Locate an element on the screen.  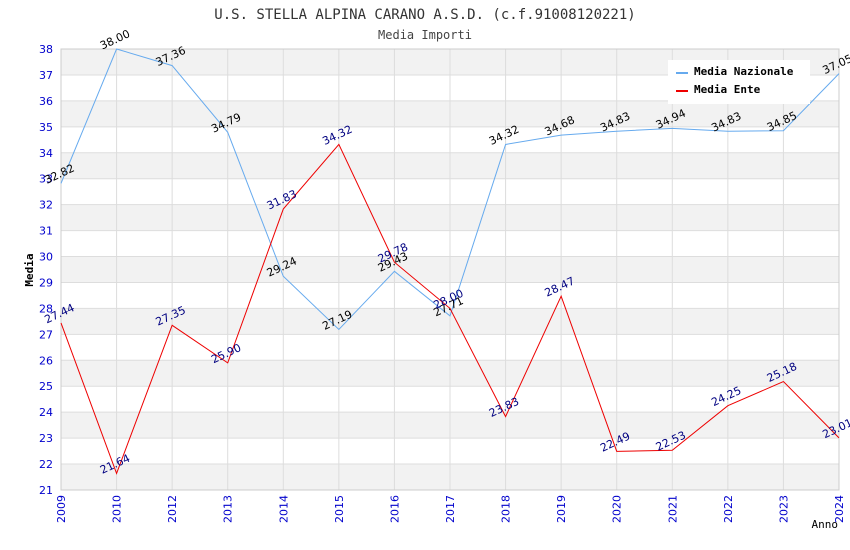
x-tick-label: 2010 is located at coordinates (117, 509).